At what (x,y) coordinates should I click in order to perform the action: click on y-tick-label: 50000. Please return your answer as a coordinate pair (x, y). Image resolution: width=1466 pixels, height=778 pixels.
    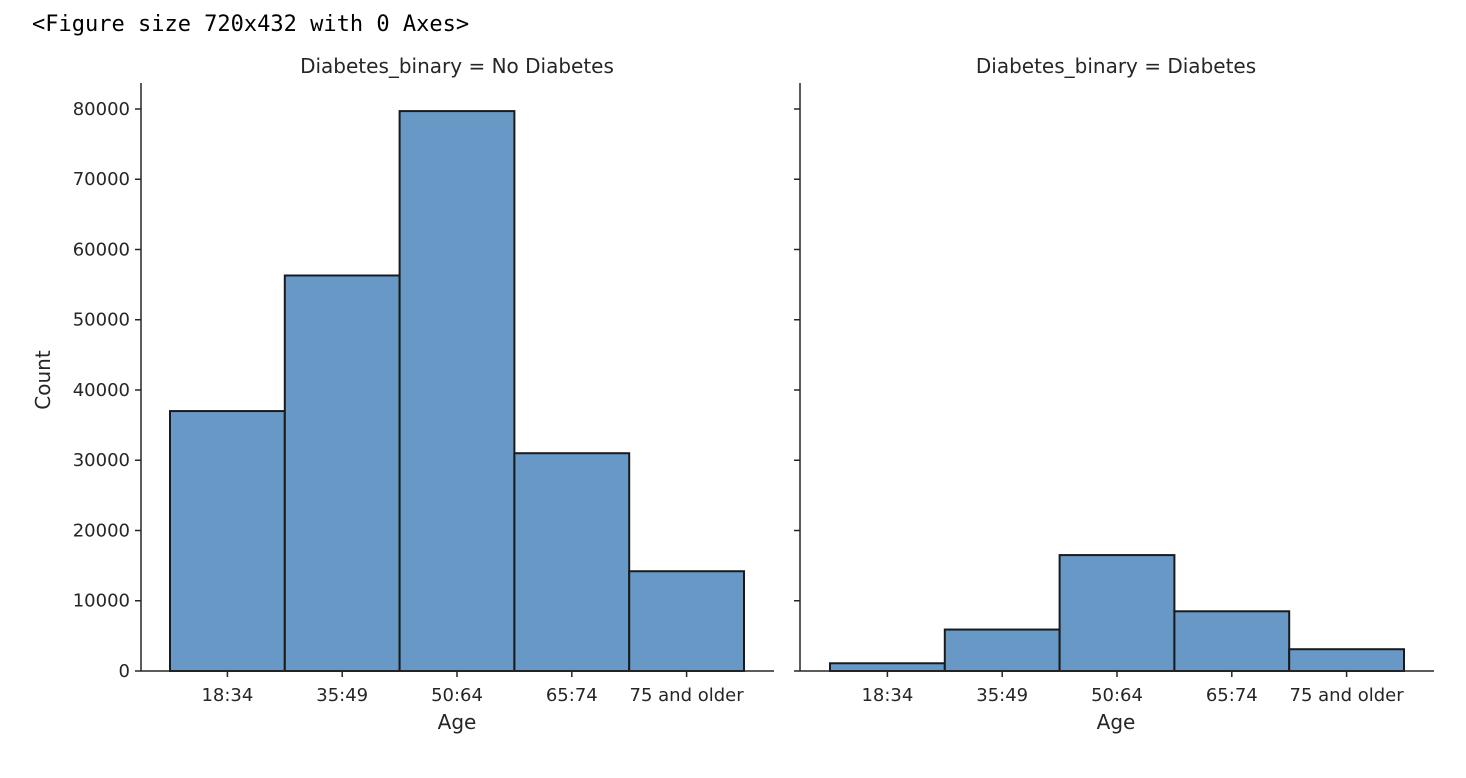
    Looking at the image, I should click on (101, 320).